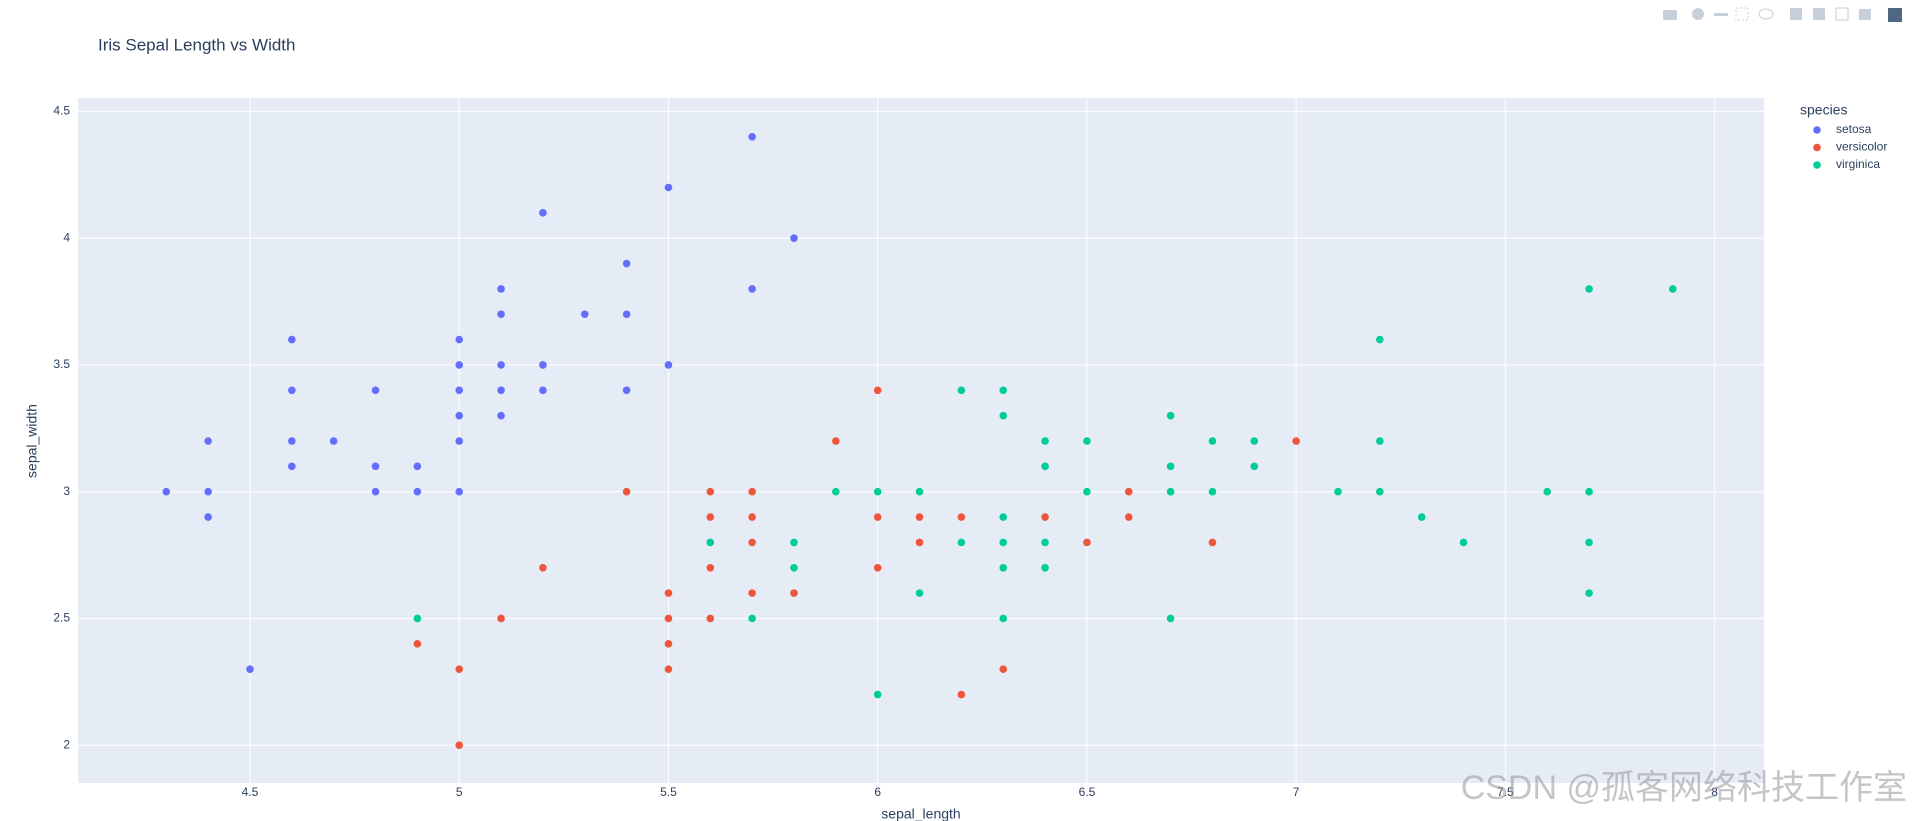 The image size is (1913, 821). I want to click on reset-icon, so click(1865, 14).